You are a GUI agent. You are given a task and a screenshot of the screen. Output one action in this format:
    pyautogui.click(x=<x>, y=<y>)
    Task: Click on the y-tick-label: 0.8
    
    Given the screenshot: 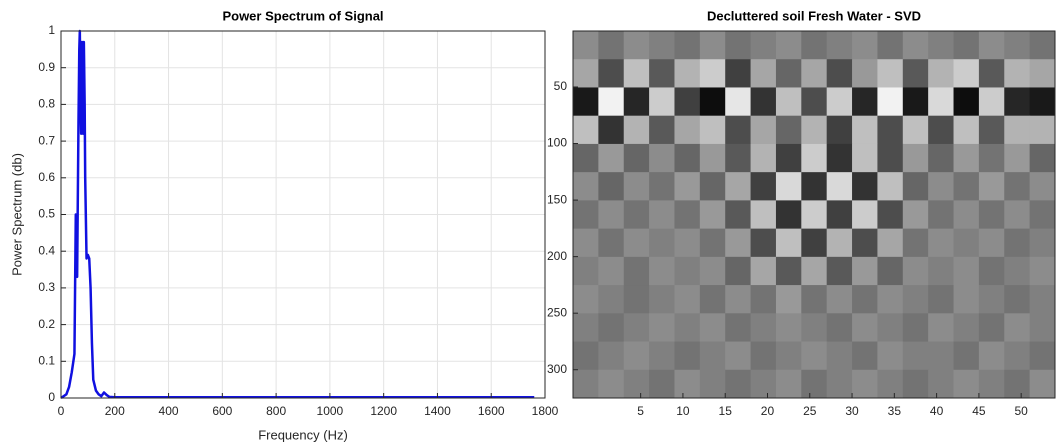 What is the action you would take?
    pyautogui.click(x=46, y=104)
    